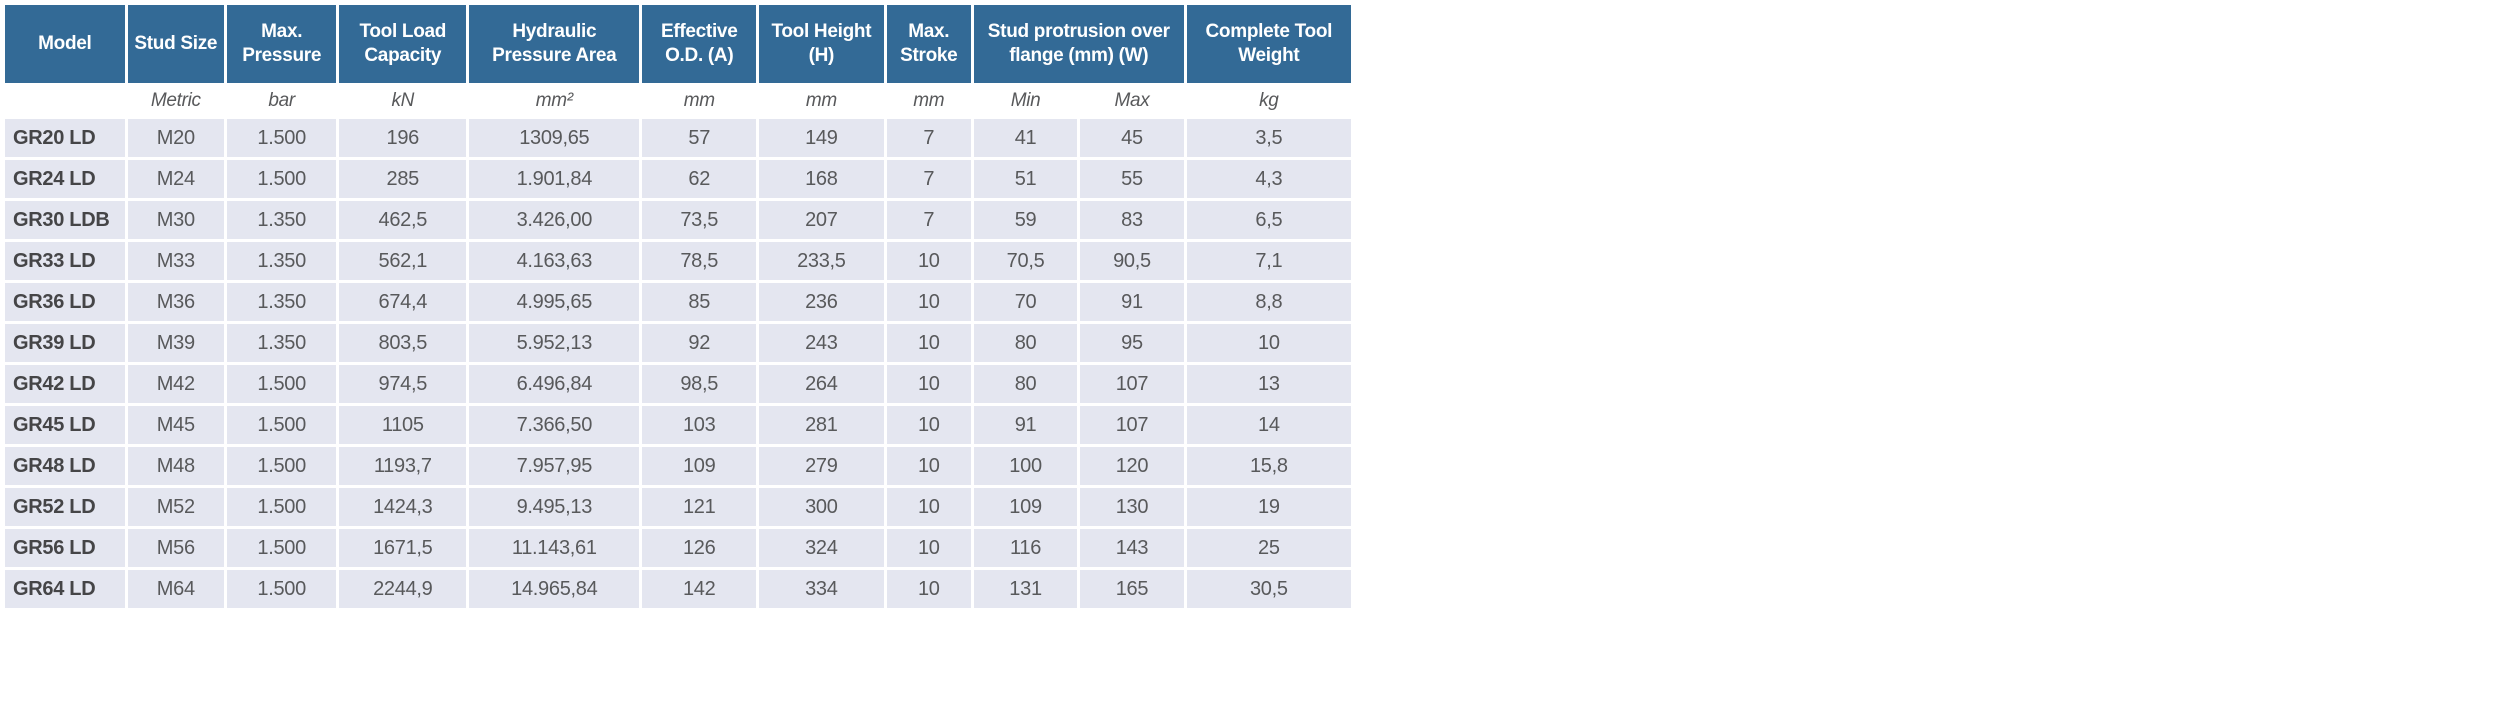 Image resolution: width=2510 pixels, height=726 pixels. Describe the element at coordinates (699, 548) in the screenshot. I see `value-cell: 126` at that location.